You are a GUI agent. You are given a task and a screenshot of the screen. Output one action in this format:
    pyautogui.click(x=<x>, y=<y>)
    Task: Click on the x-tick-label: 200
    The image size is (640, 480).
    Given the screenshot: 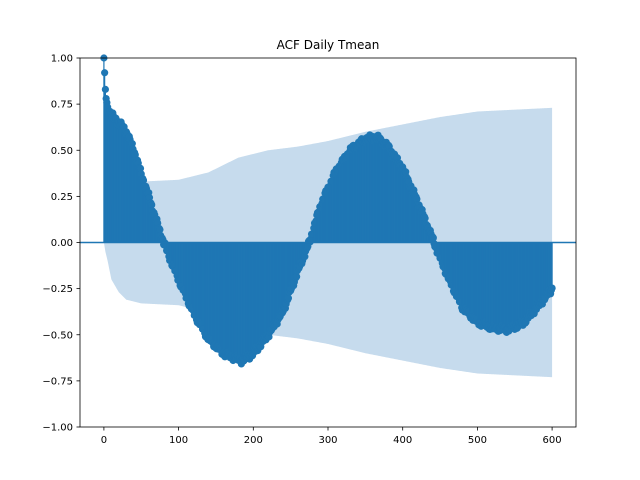 What is the action you would take?
    pyautogui.click(x=253, y=440)
    